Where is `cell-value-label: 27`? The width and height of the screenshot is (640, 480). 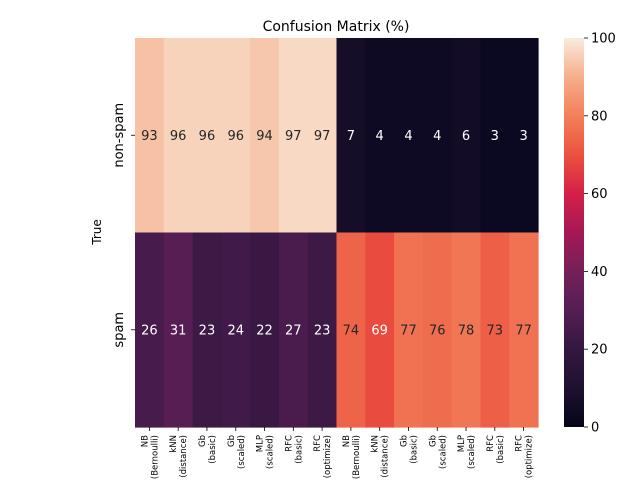
cell-value-label: 27 is located at coordinates (293, 330).